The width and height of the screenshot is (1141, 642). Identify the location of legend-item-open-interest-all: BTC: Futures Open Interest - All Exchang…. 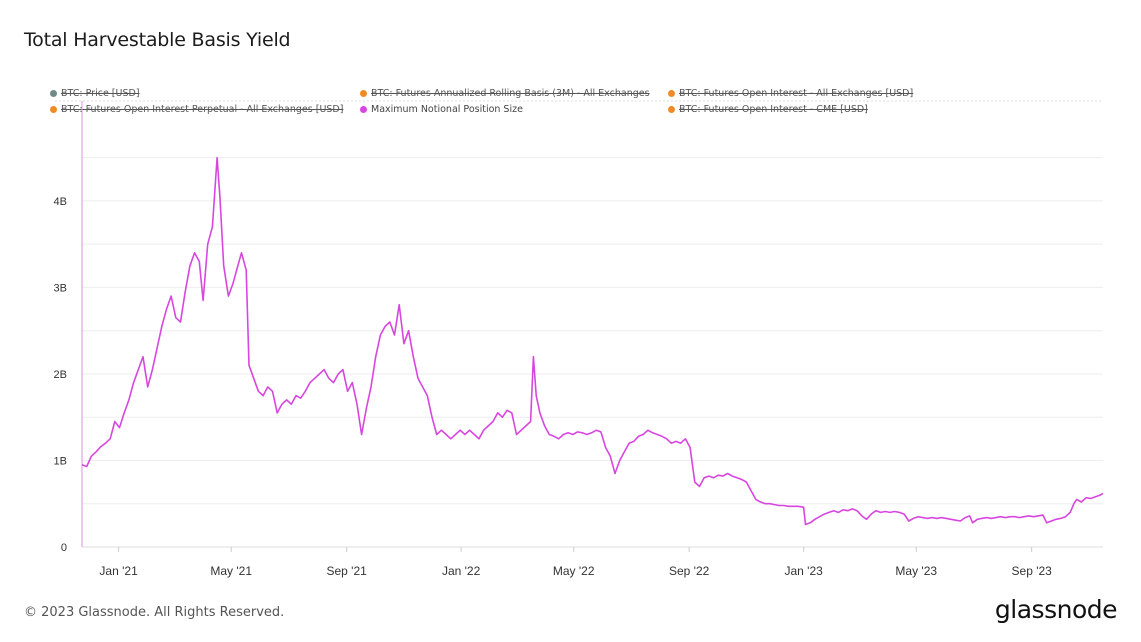
(790, 93).